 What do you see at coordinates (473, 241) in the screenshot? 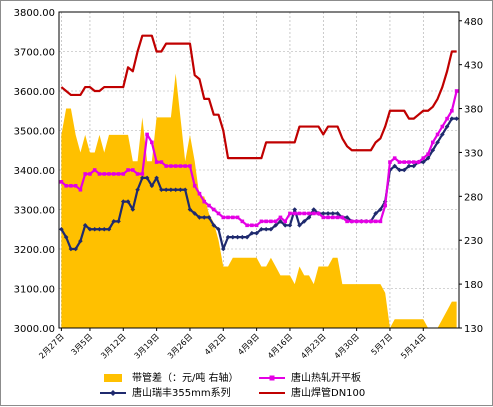
I see `y-tick-label-right: 230` at bounding box center [473, 241].